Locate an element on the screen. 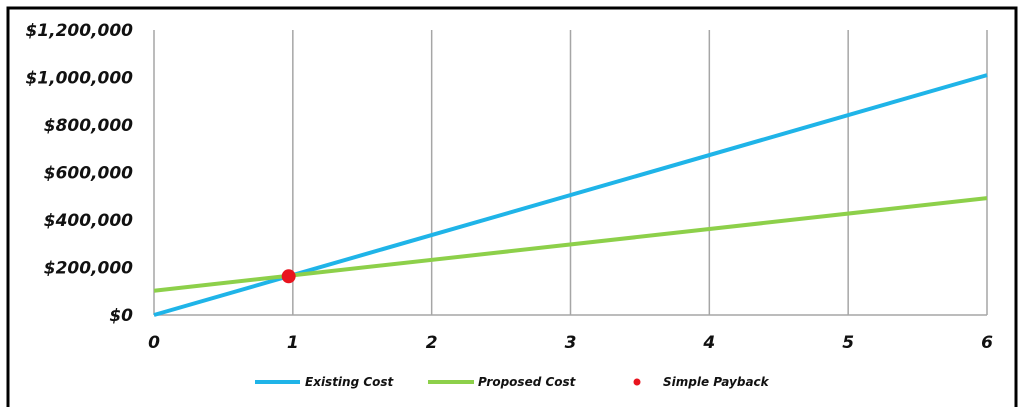  y-tick-label: $1,000,000 is located at coordinates (79, 79).